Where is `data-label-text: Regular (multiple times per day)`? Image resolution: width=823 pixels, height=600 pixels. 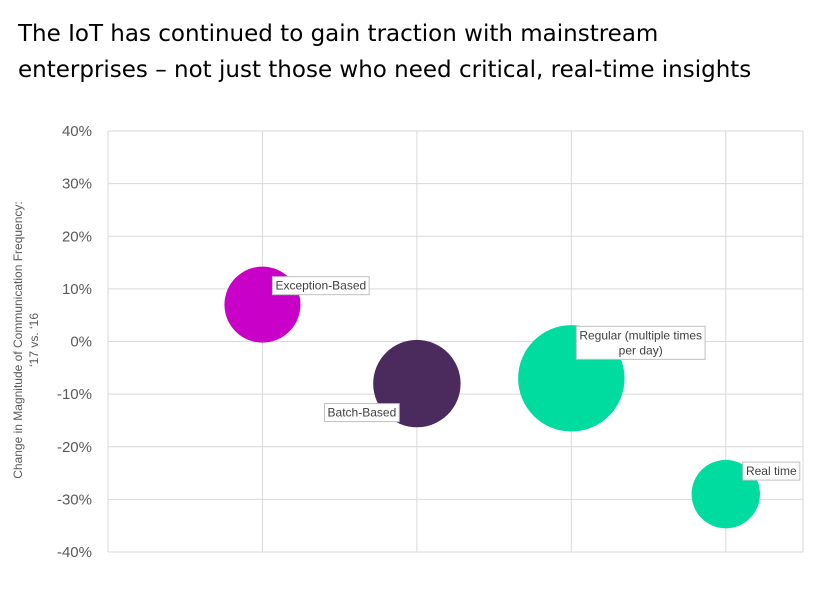
data-label-text: Regular (multiple times per day) is located at coordinates (640, 342).